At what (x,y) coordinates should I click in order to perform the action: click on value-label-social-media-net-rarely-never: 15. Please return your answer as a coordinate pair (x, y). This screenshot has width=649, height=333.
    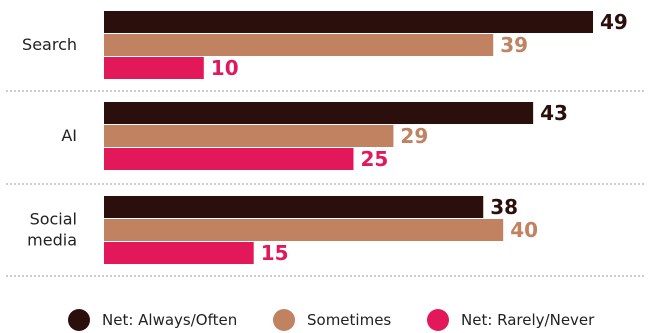
    Looking at the image, I should click on (275, 253).